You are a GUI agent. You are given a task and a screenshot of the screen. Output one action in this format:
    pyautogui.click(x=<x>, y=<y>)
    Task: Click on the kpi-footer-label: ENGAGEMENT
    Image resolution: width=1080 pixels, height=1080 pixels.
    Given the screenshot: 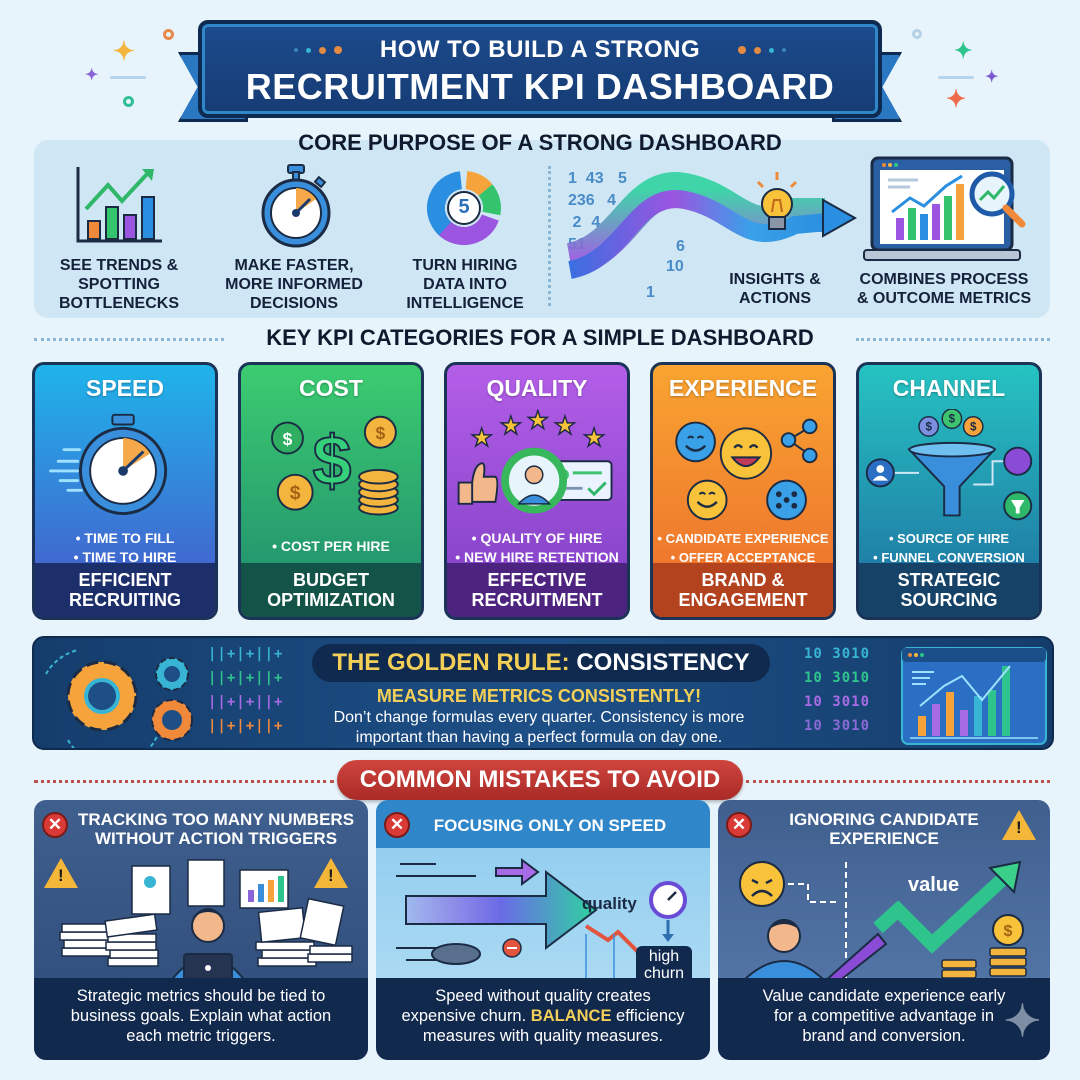 What is the action you would take?
    pyautogui.click(x=743, y=600)
    